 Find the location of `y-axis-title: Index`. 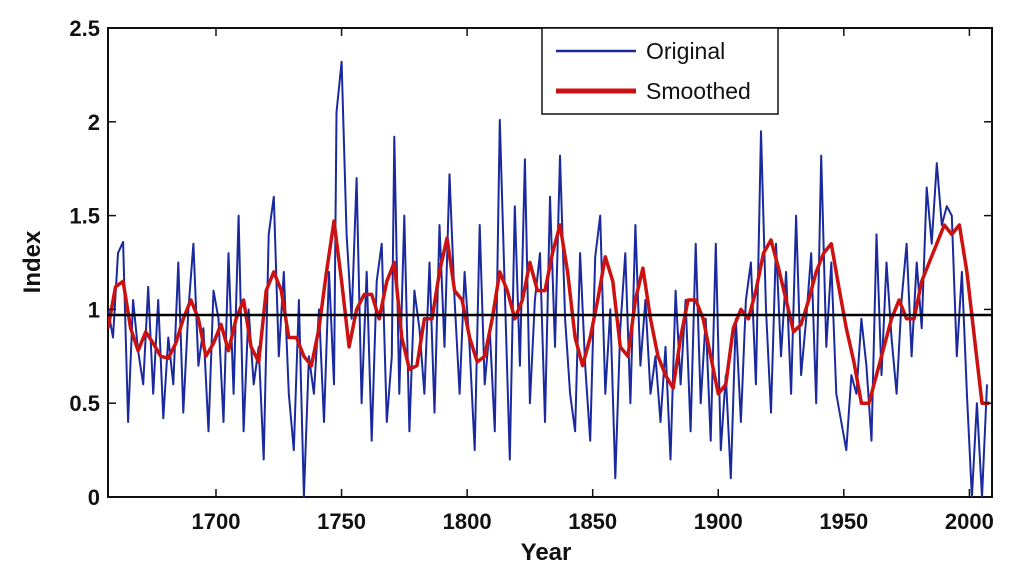

y-axis-title: Index is located at coordinates (32, 261).